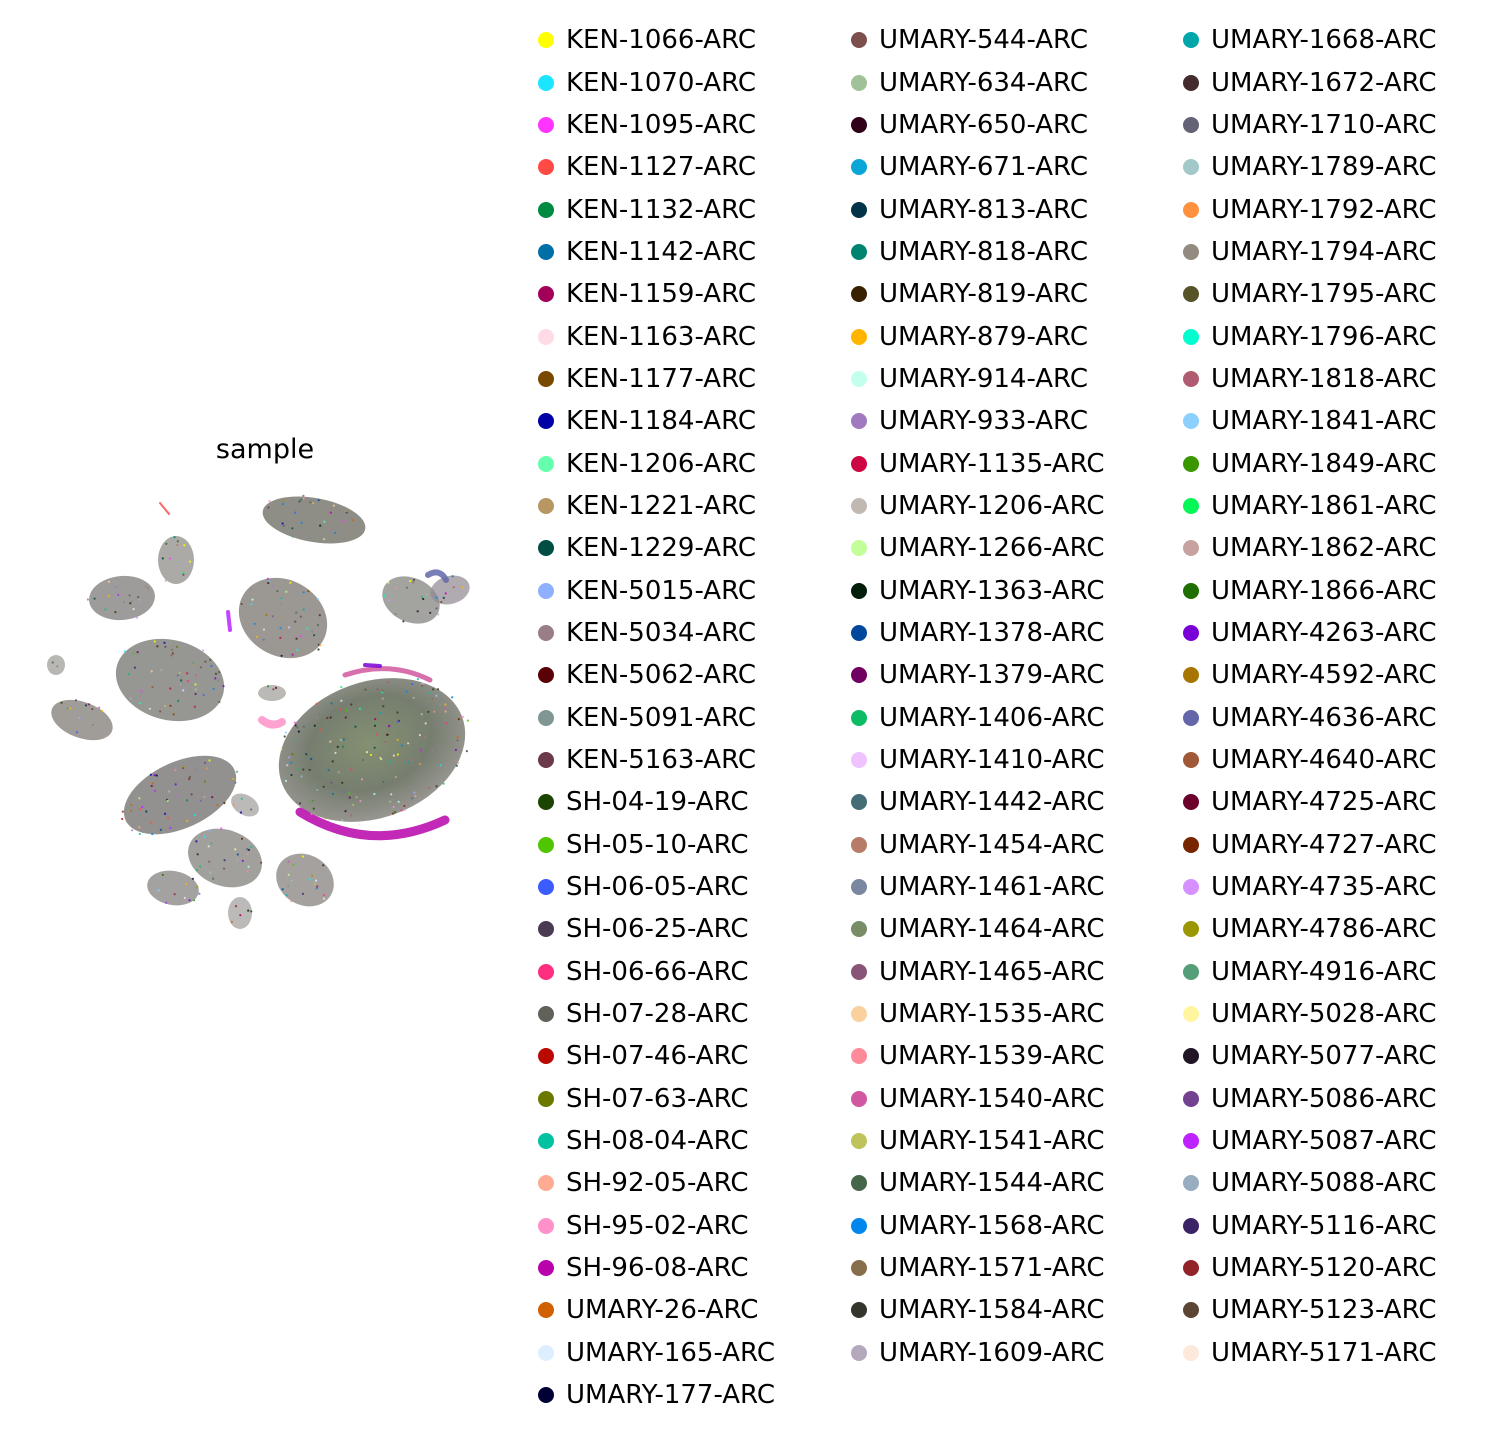 This screenshot has width=1487, height=1436. I want to click on legend-label: UMARY-1710-ARC, so click(1324, 124).